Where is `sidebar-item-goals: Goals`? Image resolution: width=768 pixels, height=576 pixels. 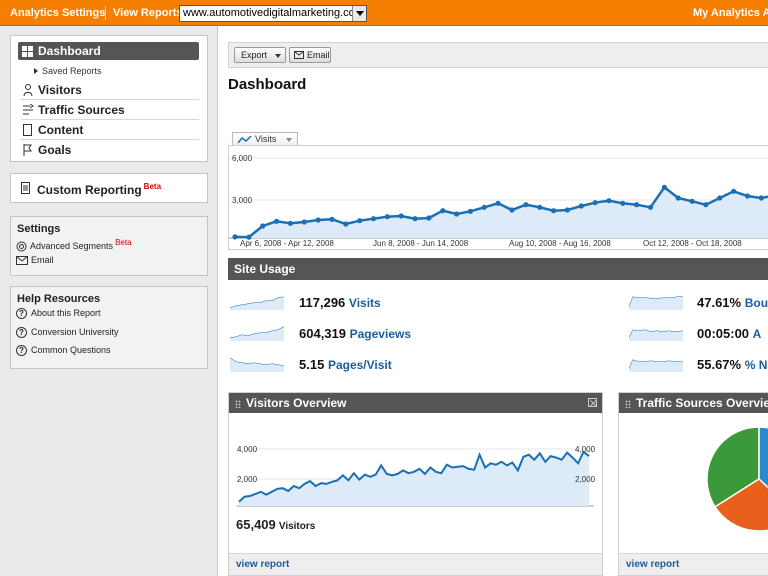 sidebar-item-goals: Goals is located at coordinates (110, 150).